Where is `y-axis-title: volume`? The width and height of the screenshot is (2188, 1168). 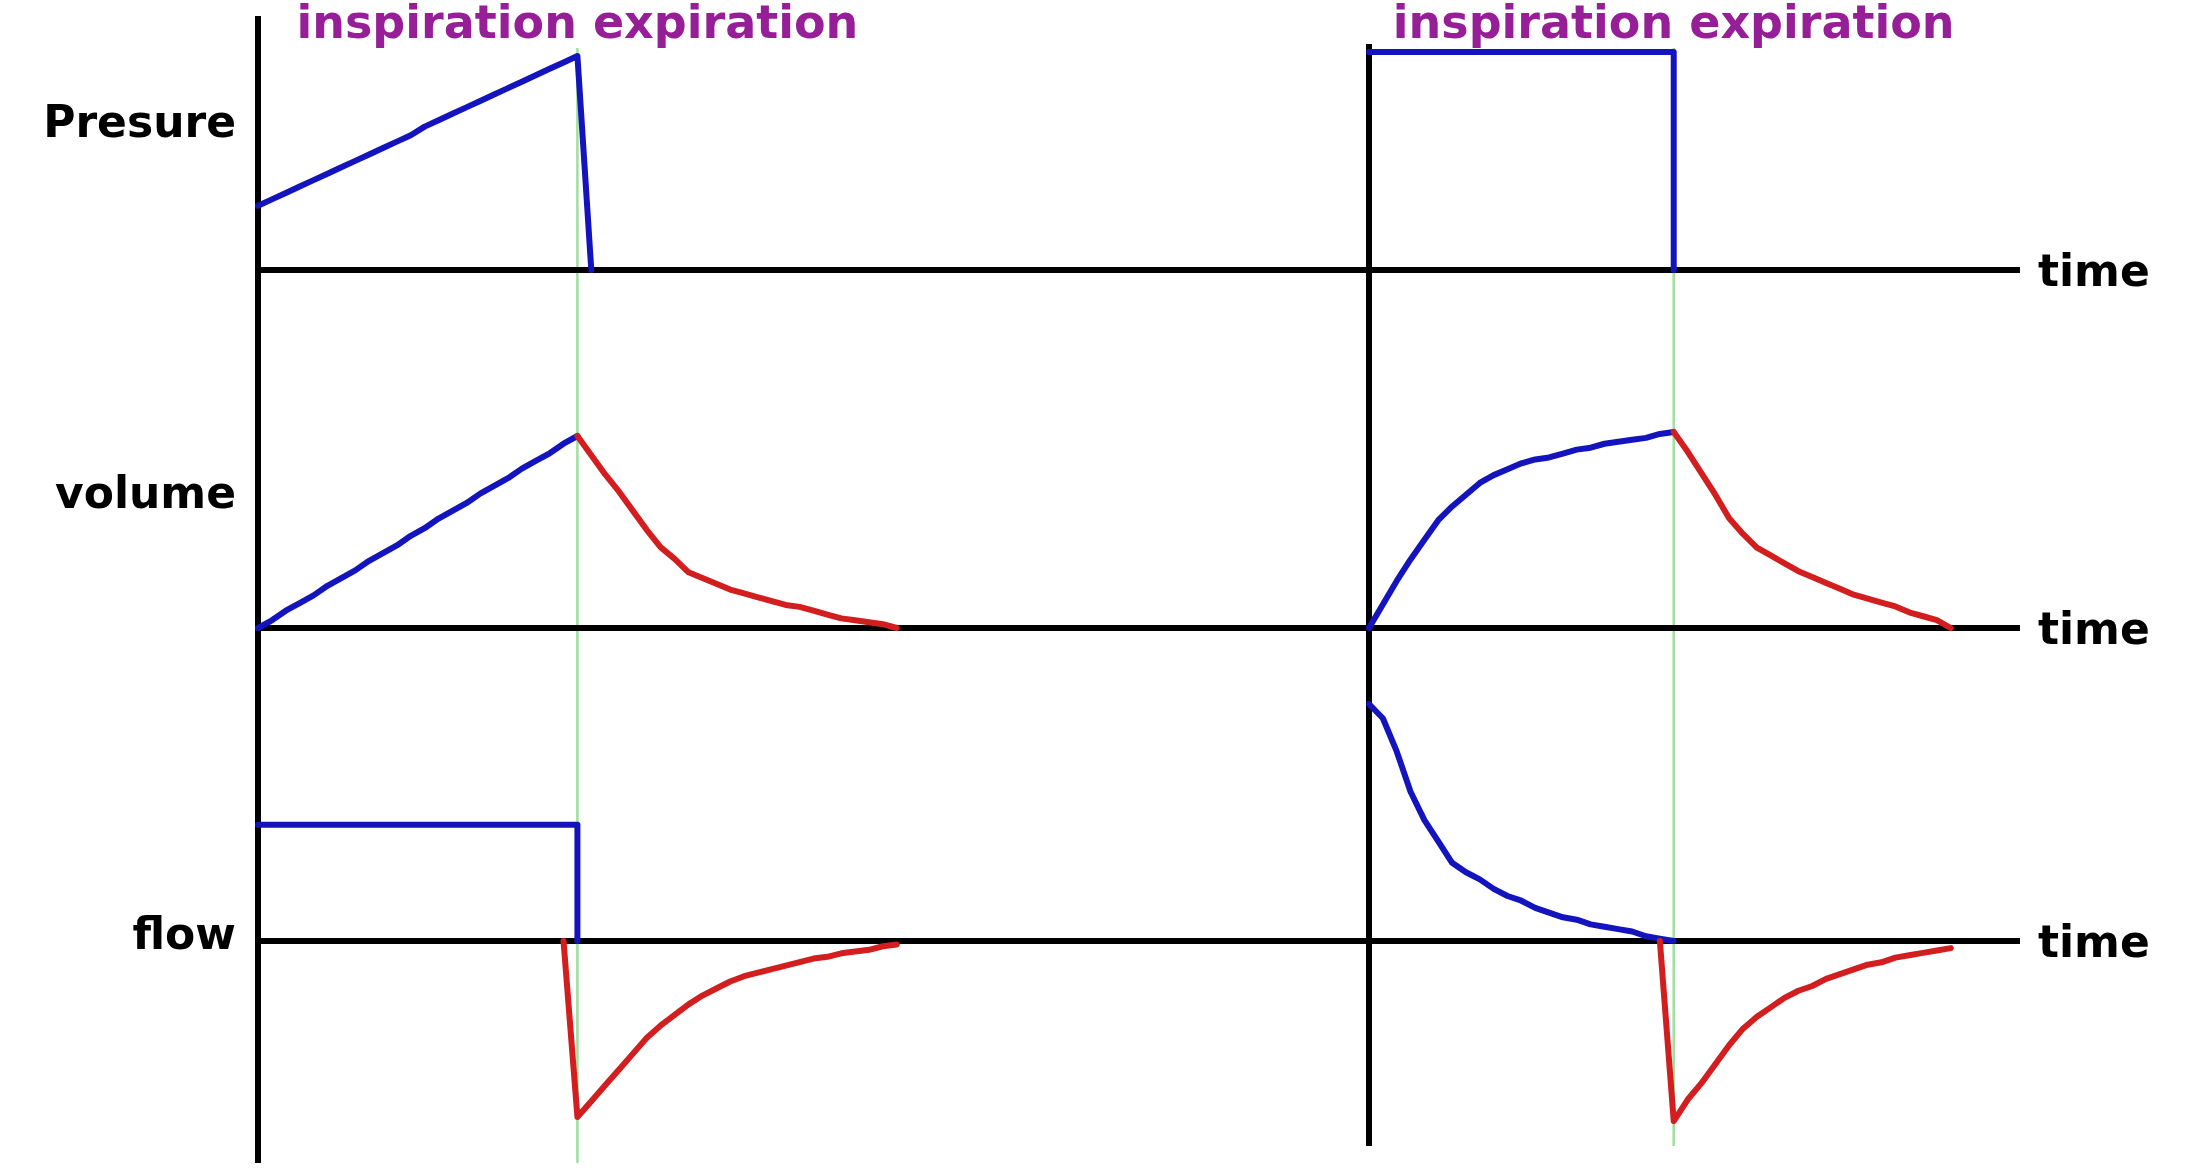 y-axis-title: volume is located at coordinates (145, 492).